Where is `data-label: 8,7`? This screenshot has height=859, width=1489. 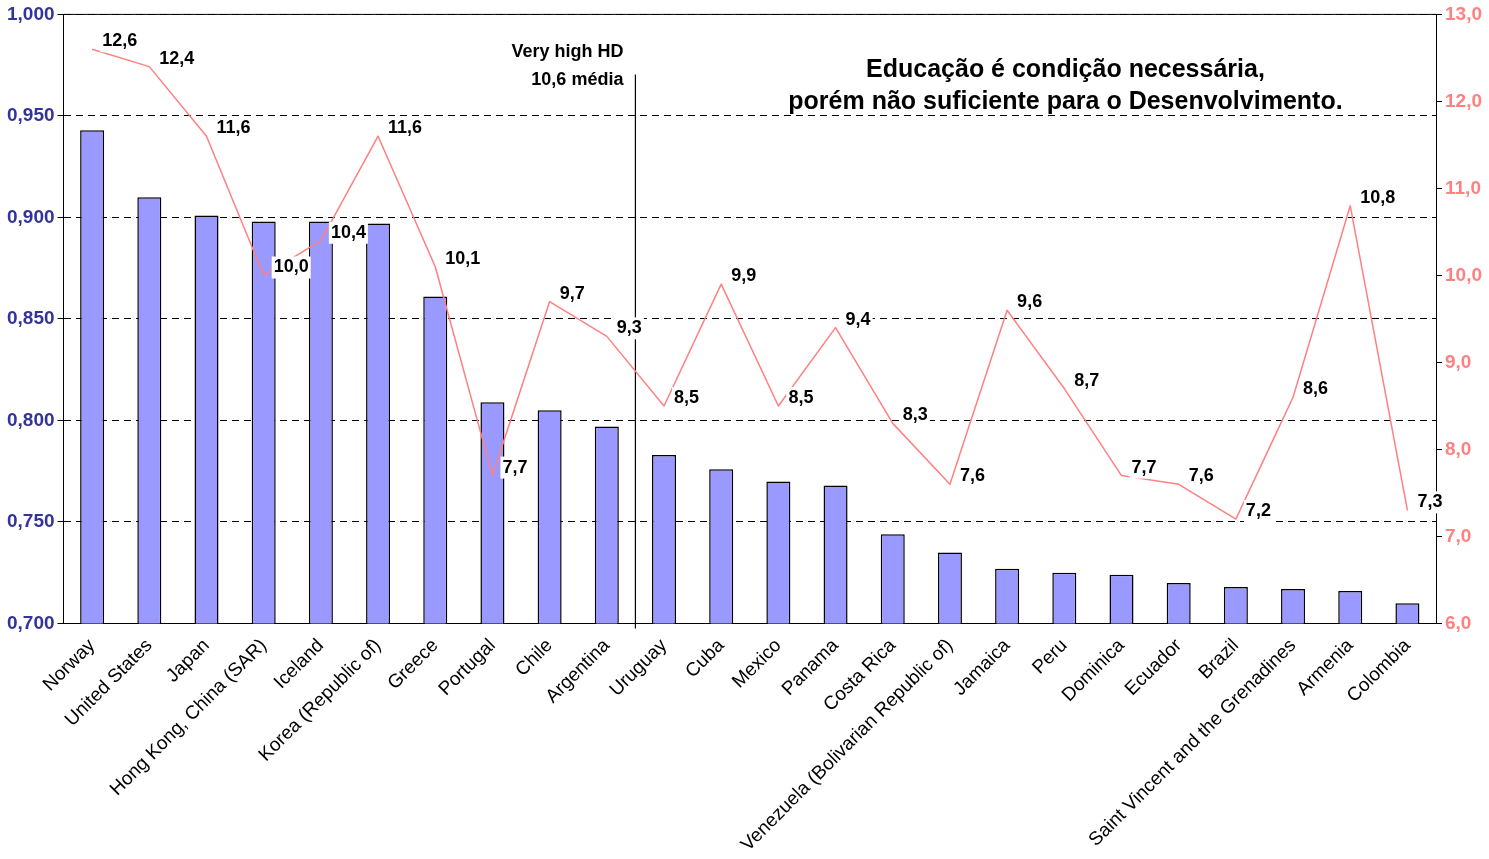
data-label: 8,7 is located at coordinates (1087, 379).